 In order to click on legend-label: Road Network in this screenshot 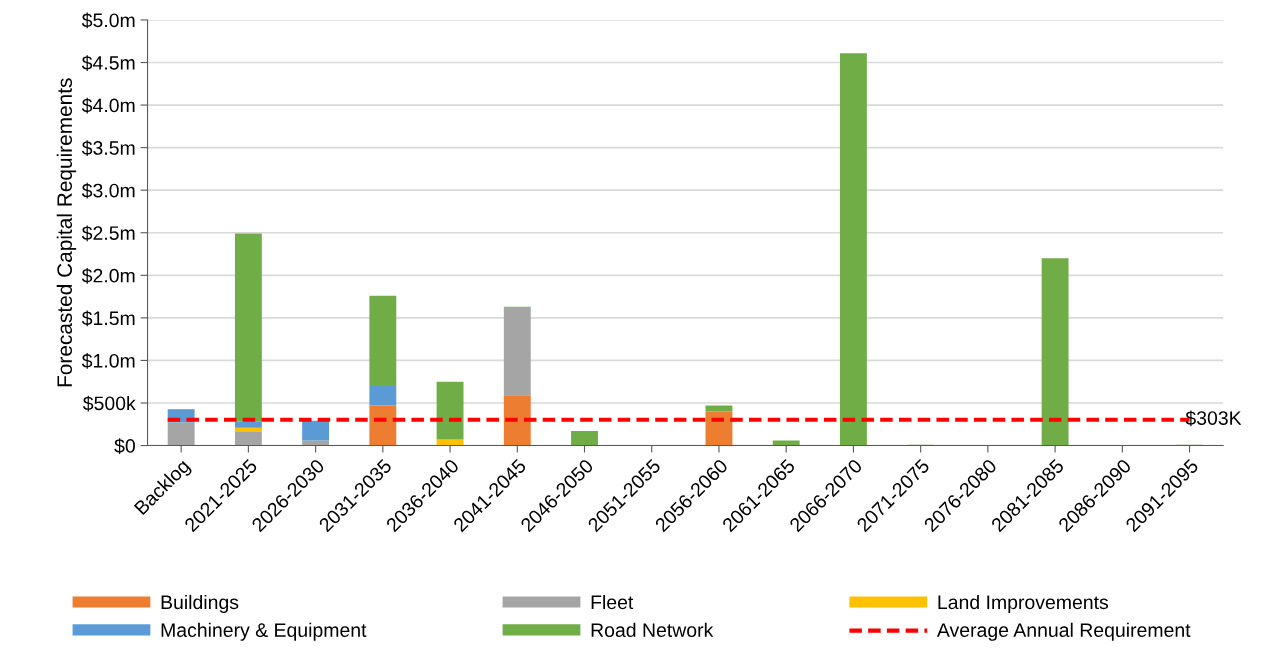, I will do `click(652, 630)`.